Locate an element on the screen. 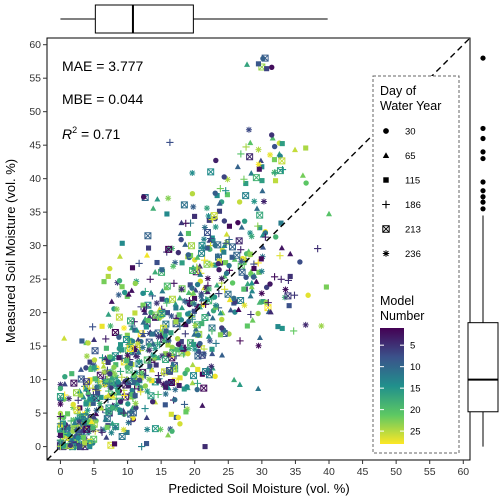 The image size is (500, 497). y-tick-label: 5 is located at coordinates (38, 414).